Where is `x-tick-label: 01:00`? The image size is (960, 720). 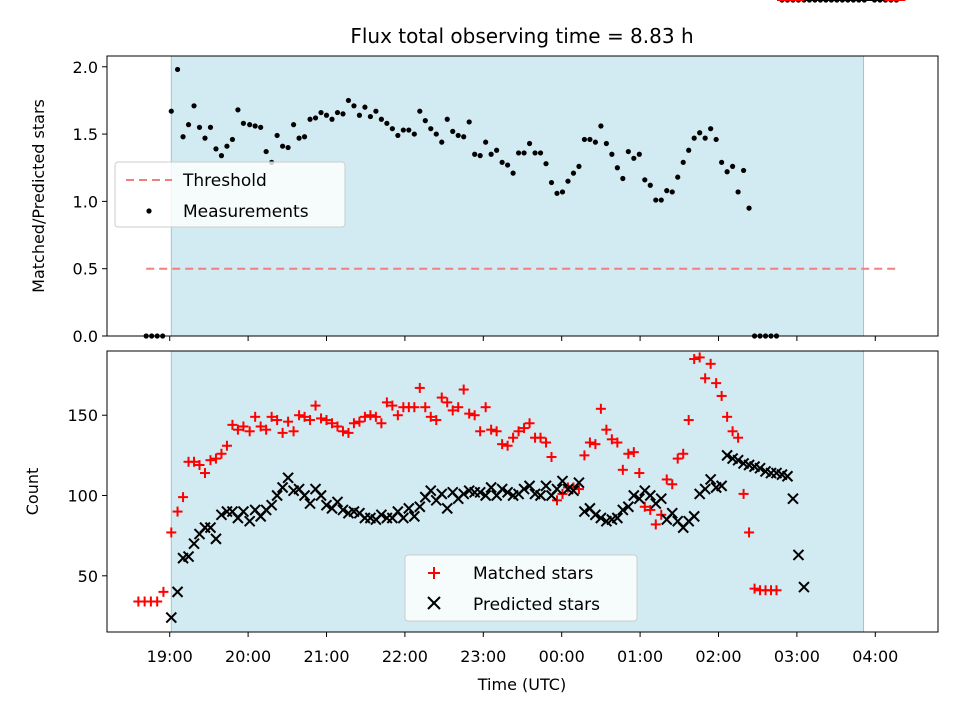 x-tick-label: 01:00 is located at coordinates (640, 656).